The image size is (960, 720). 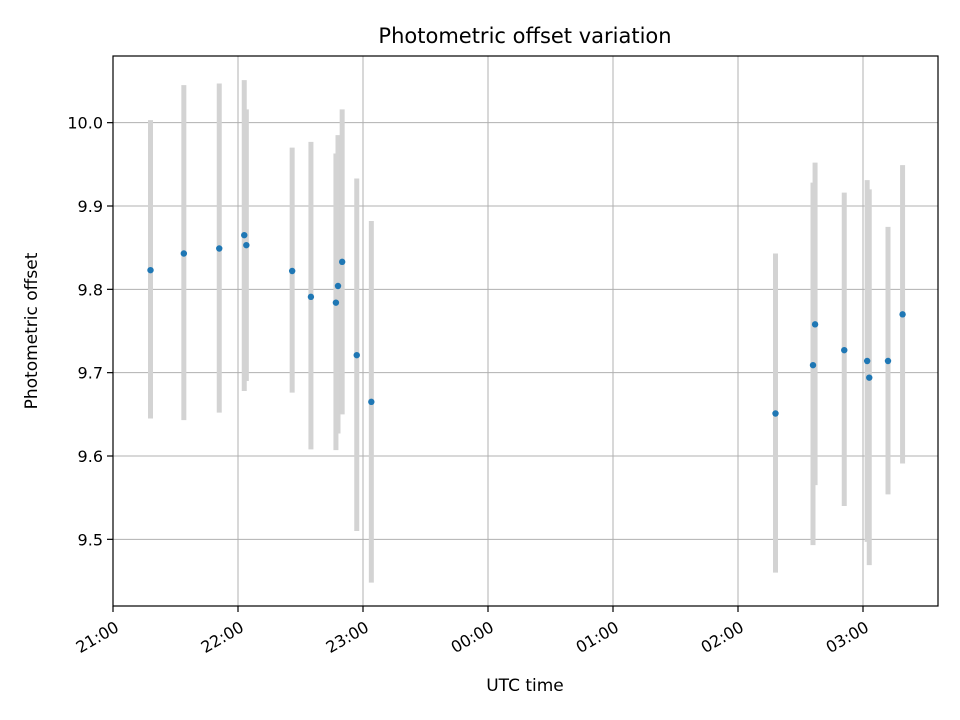 I want to click on y-tick-label: 9.8, so click(x=90, y=289).